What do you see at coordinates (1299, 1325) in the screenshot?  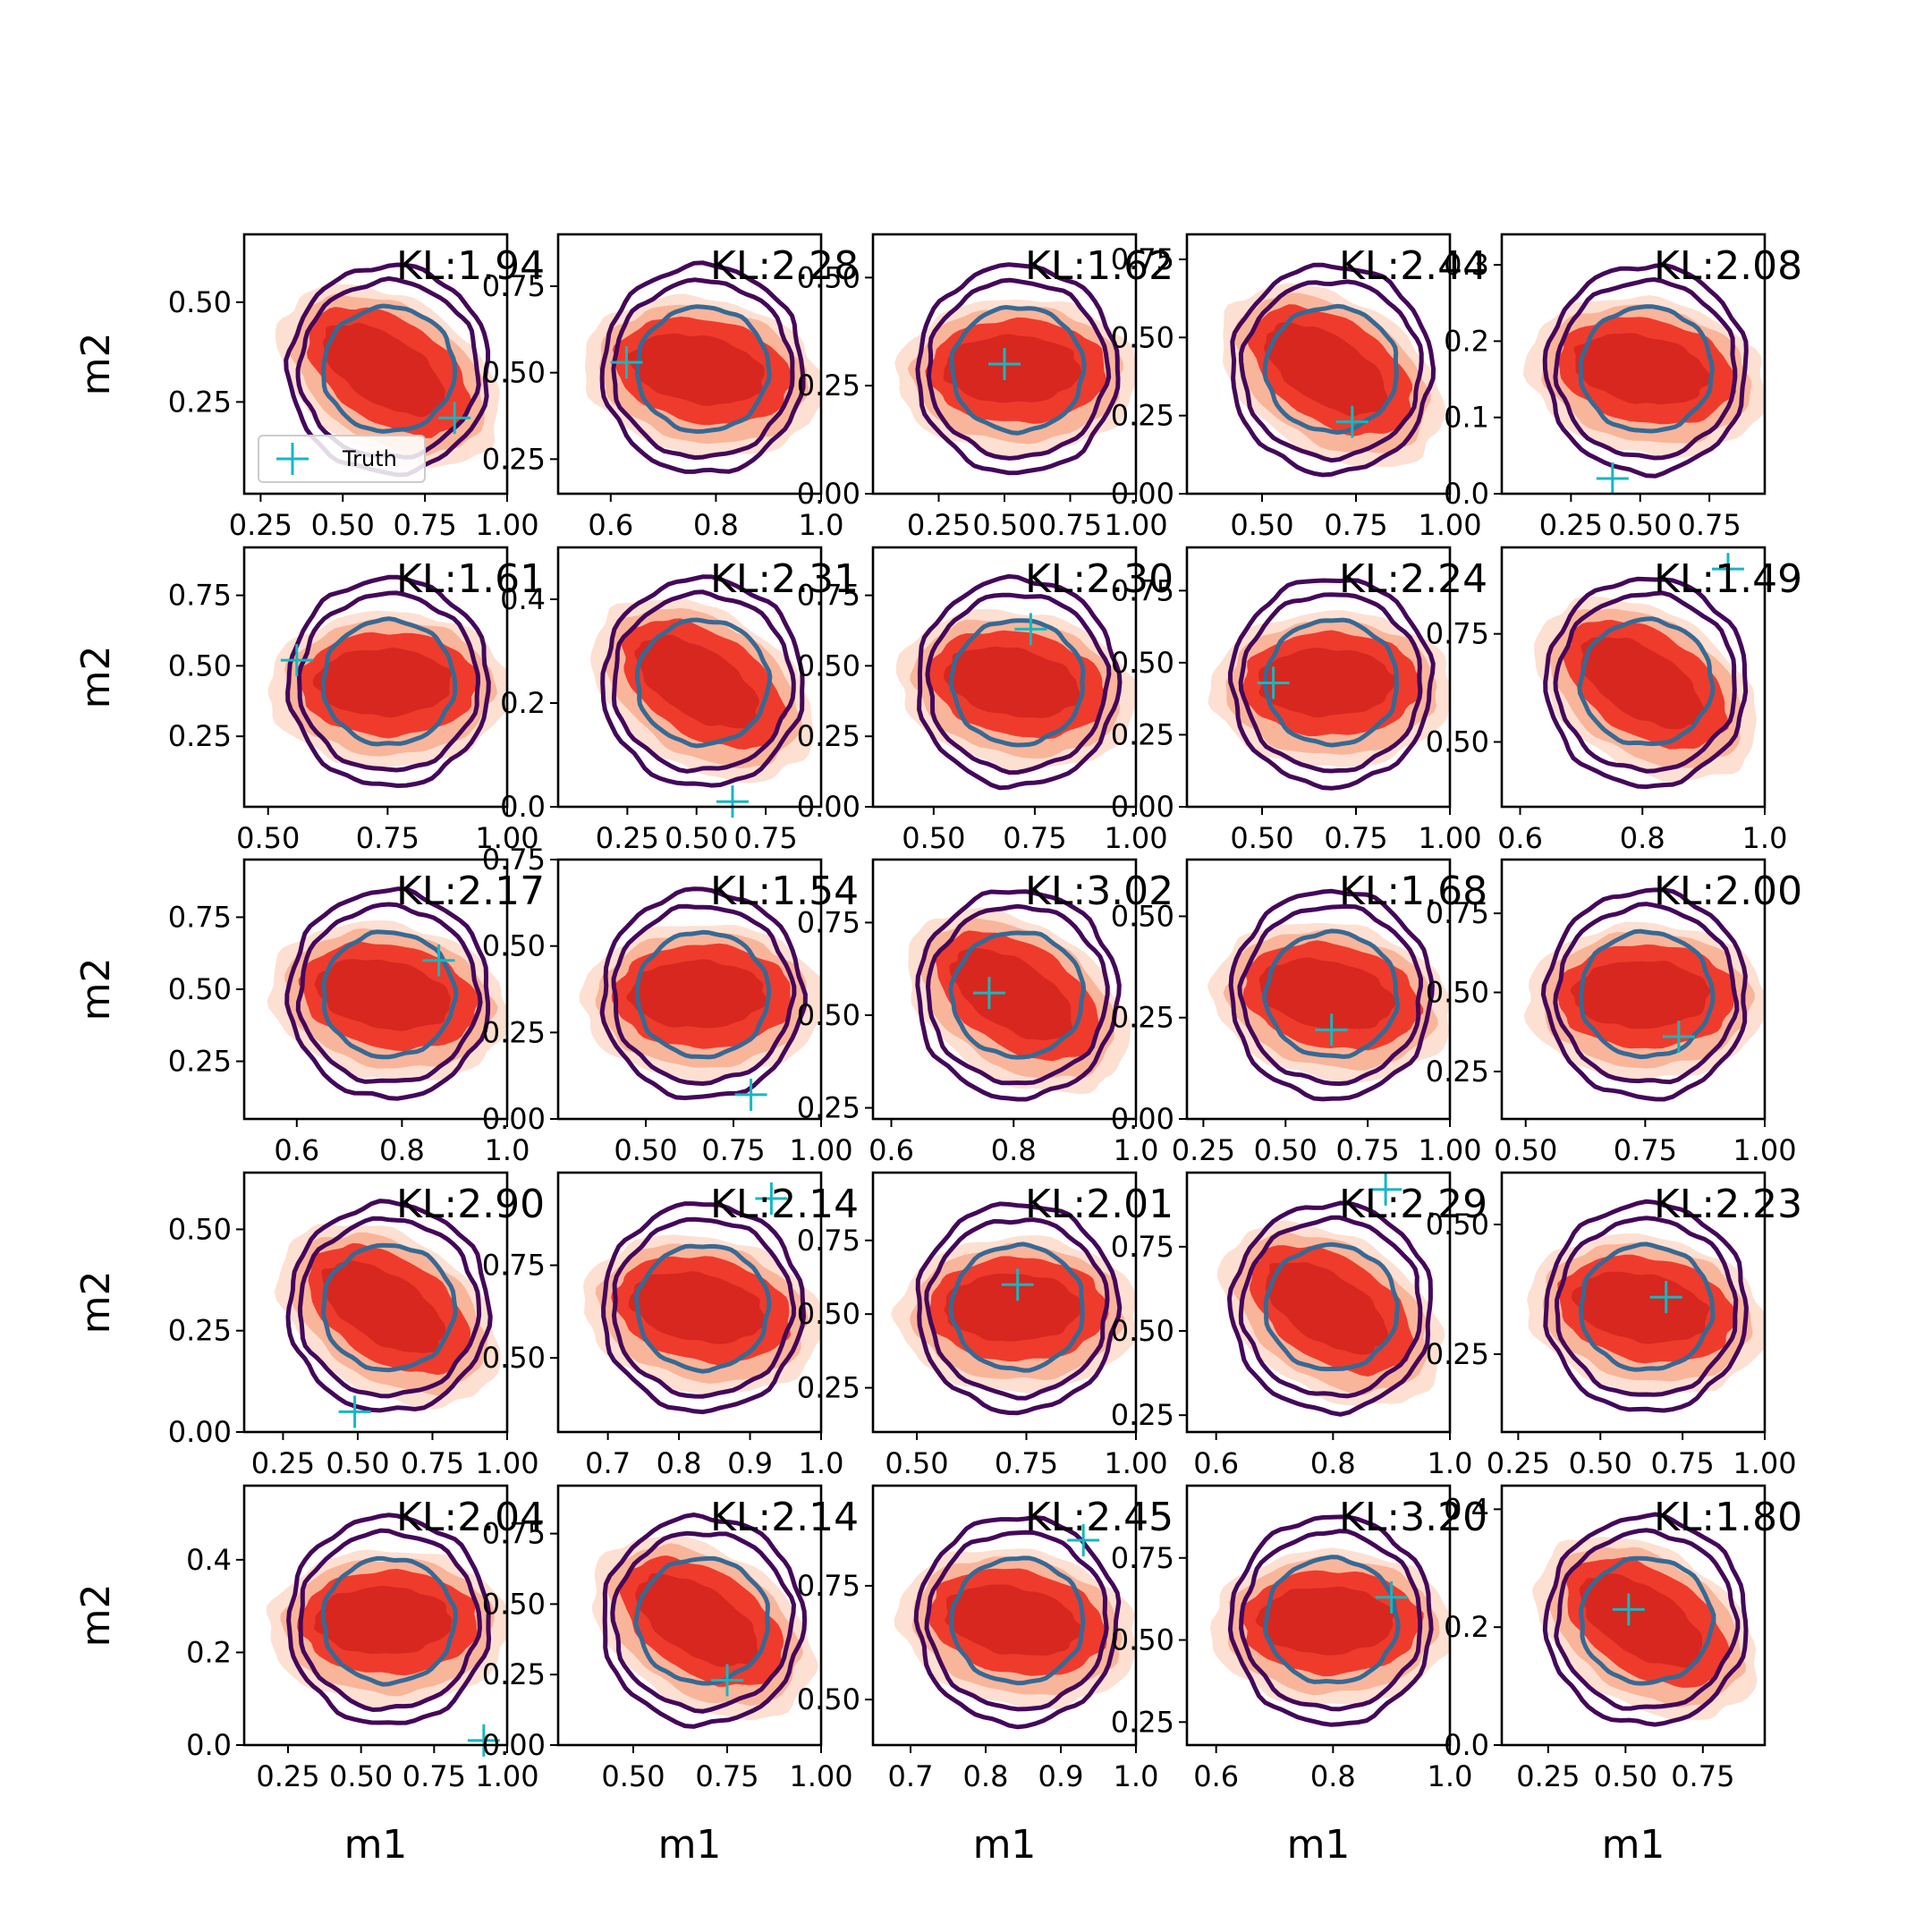 I see `subplot-19: 0.6 0.8 1.0 0.25 0.50 0.75 KL:2.29` at bounding box center [1299, 1325].